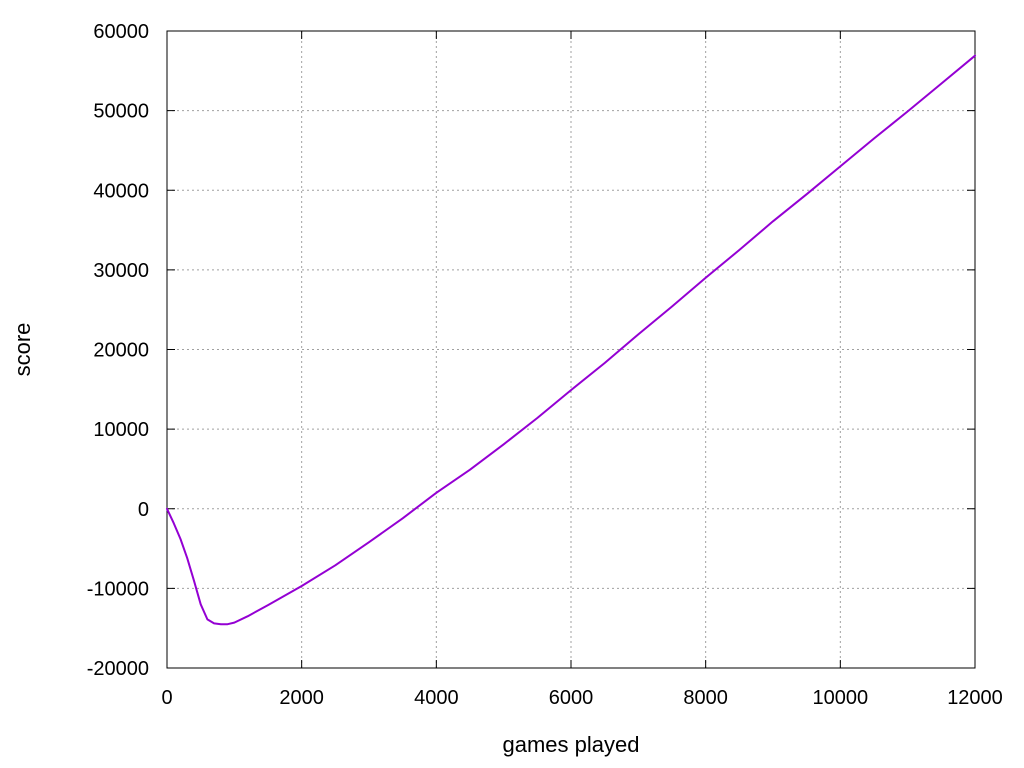  I want to click on x-axis-tick-labels: 0 2000 4000 6000 8000 10000 12000, so click(581, 698).